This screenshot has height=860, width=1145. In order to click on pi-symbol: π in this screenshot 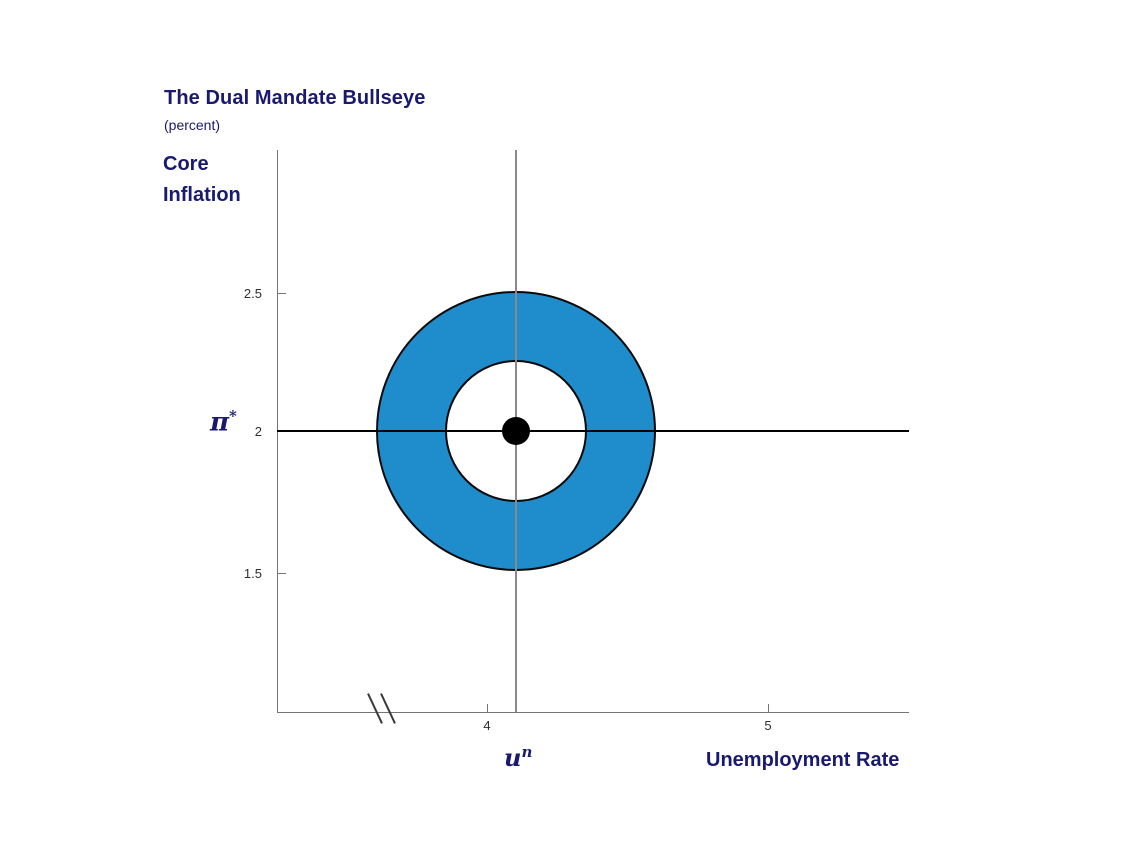, I will do `click(220, 422)`.